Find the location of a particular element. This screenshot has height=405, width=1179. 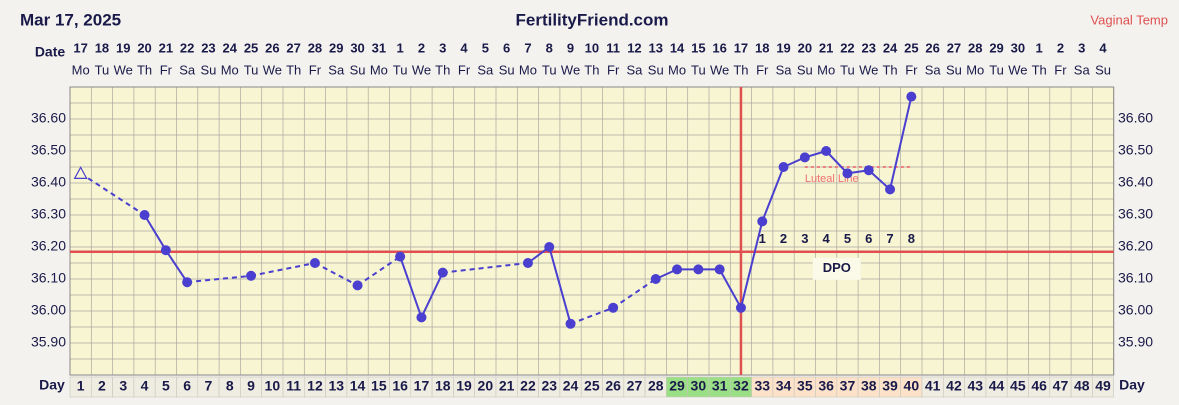

date-label: 22 is located at coordinates (187, 47).